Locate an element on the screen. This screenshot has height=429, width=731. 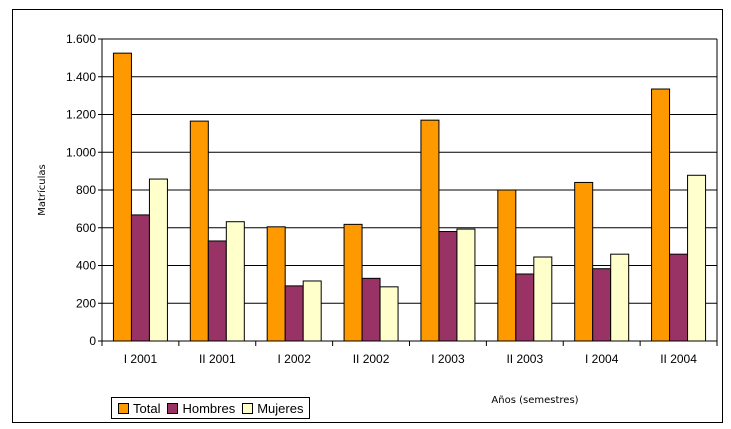
x-tick-label: II 2001 is located at coordinates (217, 359).